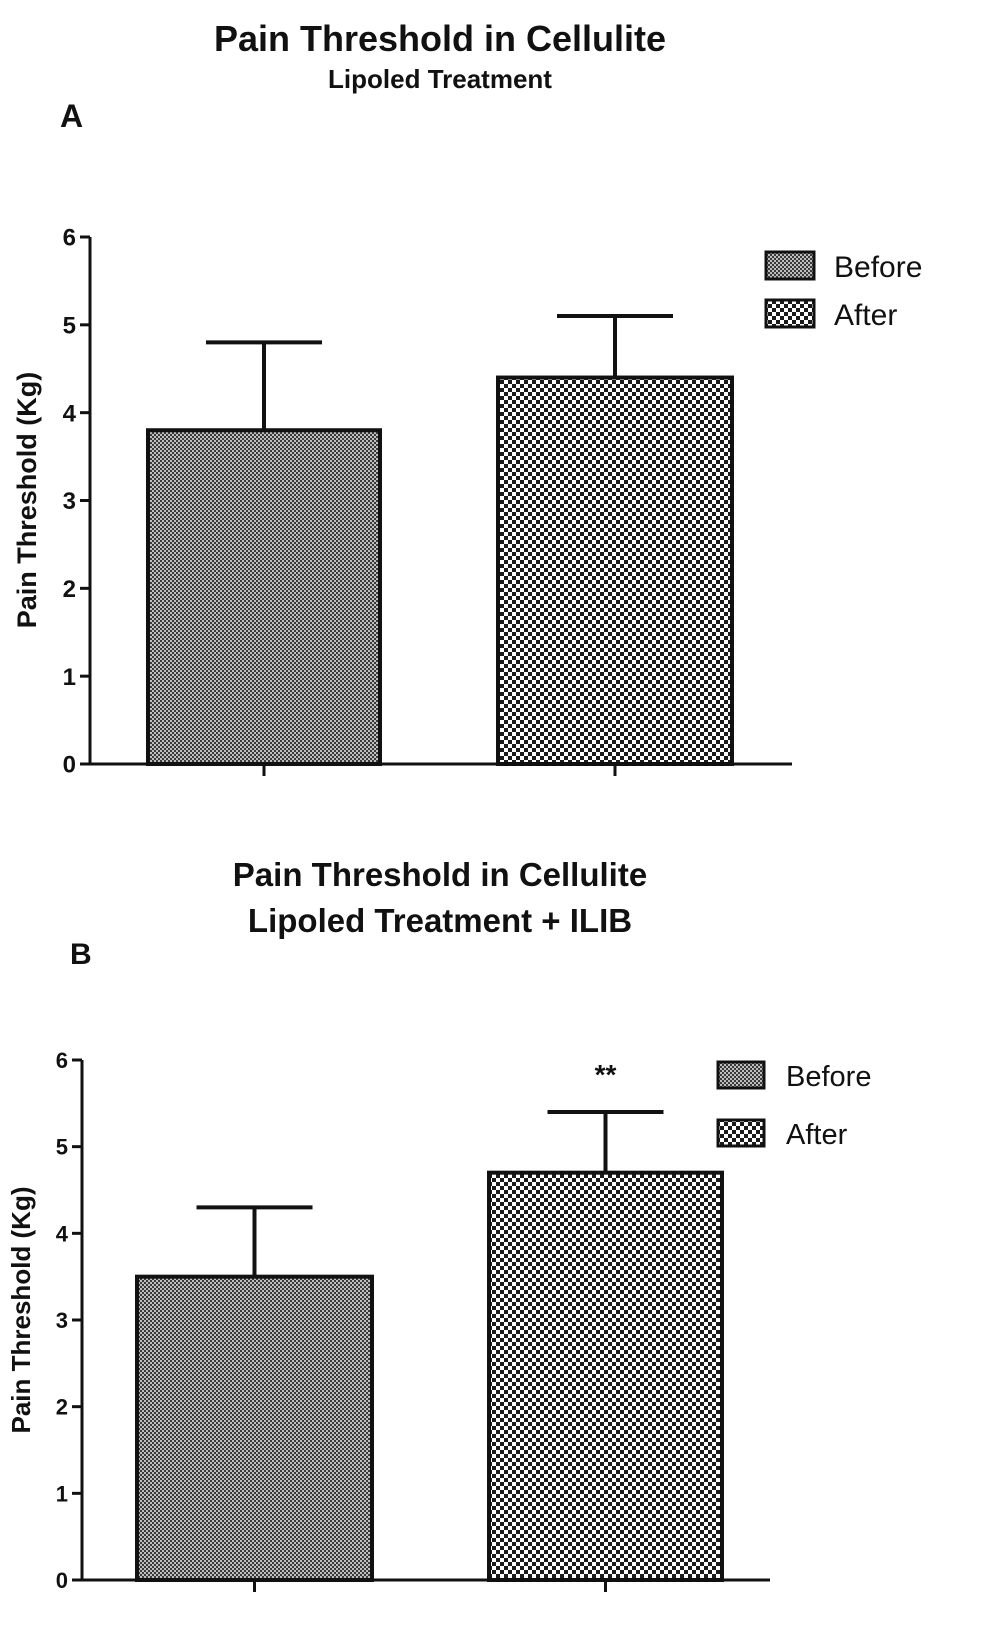 This screenshot has height=1649, width=992. What do you see at coordinates (440, 79) in the screenshot?
I see `chart-subtitle: Lipoled Treatment` at bounding box center [440, 79].